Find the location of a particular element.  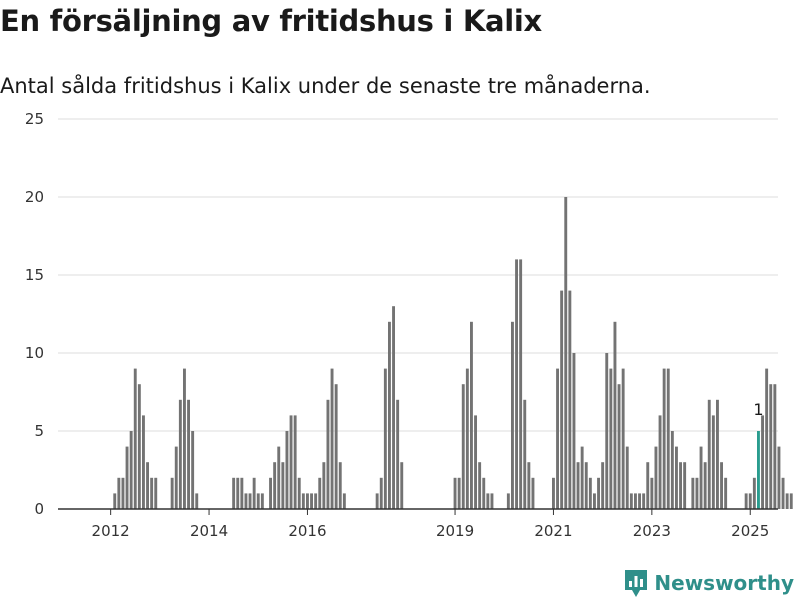

brand-name: Newsworthy is located at coordinates (724, 583).